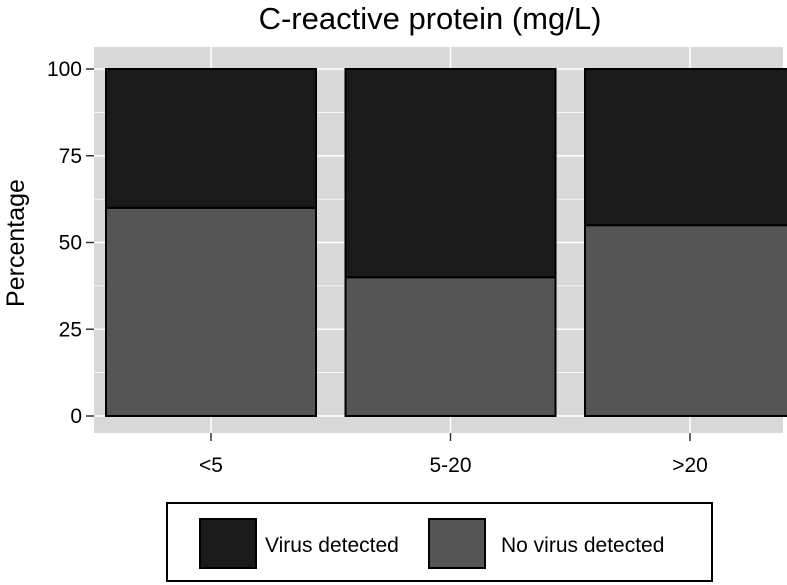 The image size is (787, 585). Describe the element at coordinates (582, 545) in the screenshot. I see `legend-label: No virus detected` at that location.